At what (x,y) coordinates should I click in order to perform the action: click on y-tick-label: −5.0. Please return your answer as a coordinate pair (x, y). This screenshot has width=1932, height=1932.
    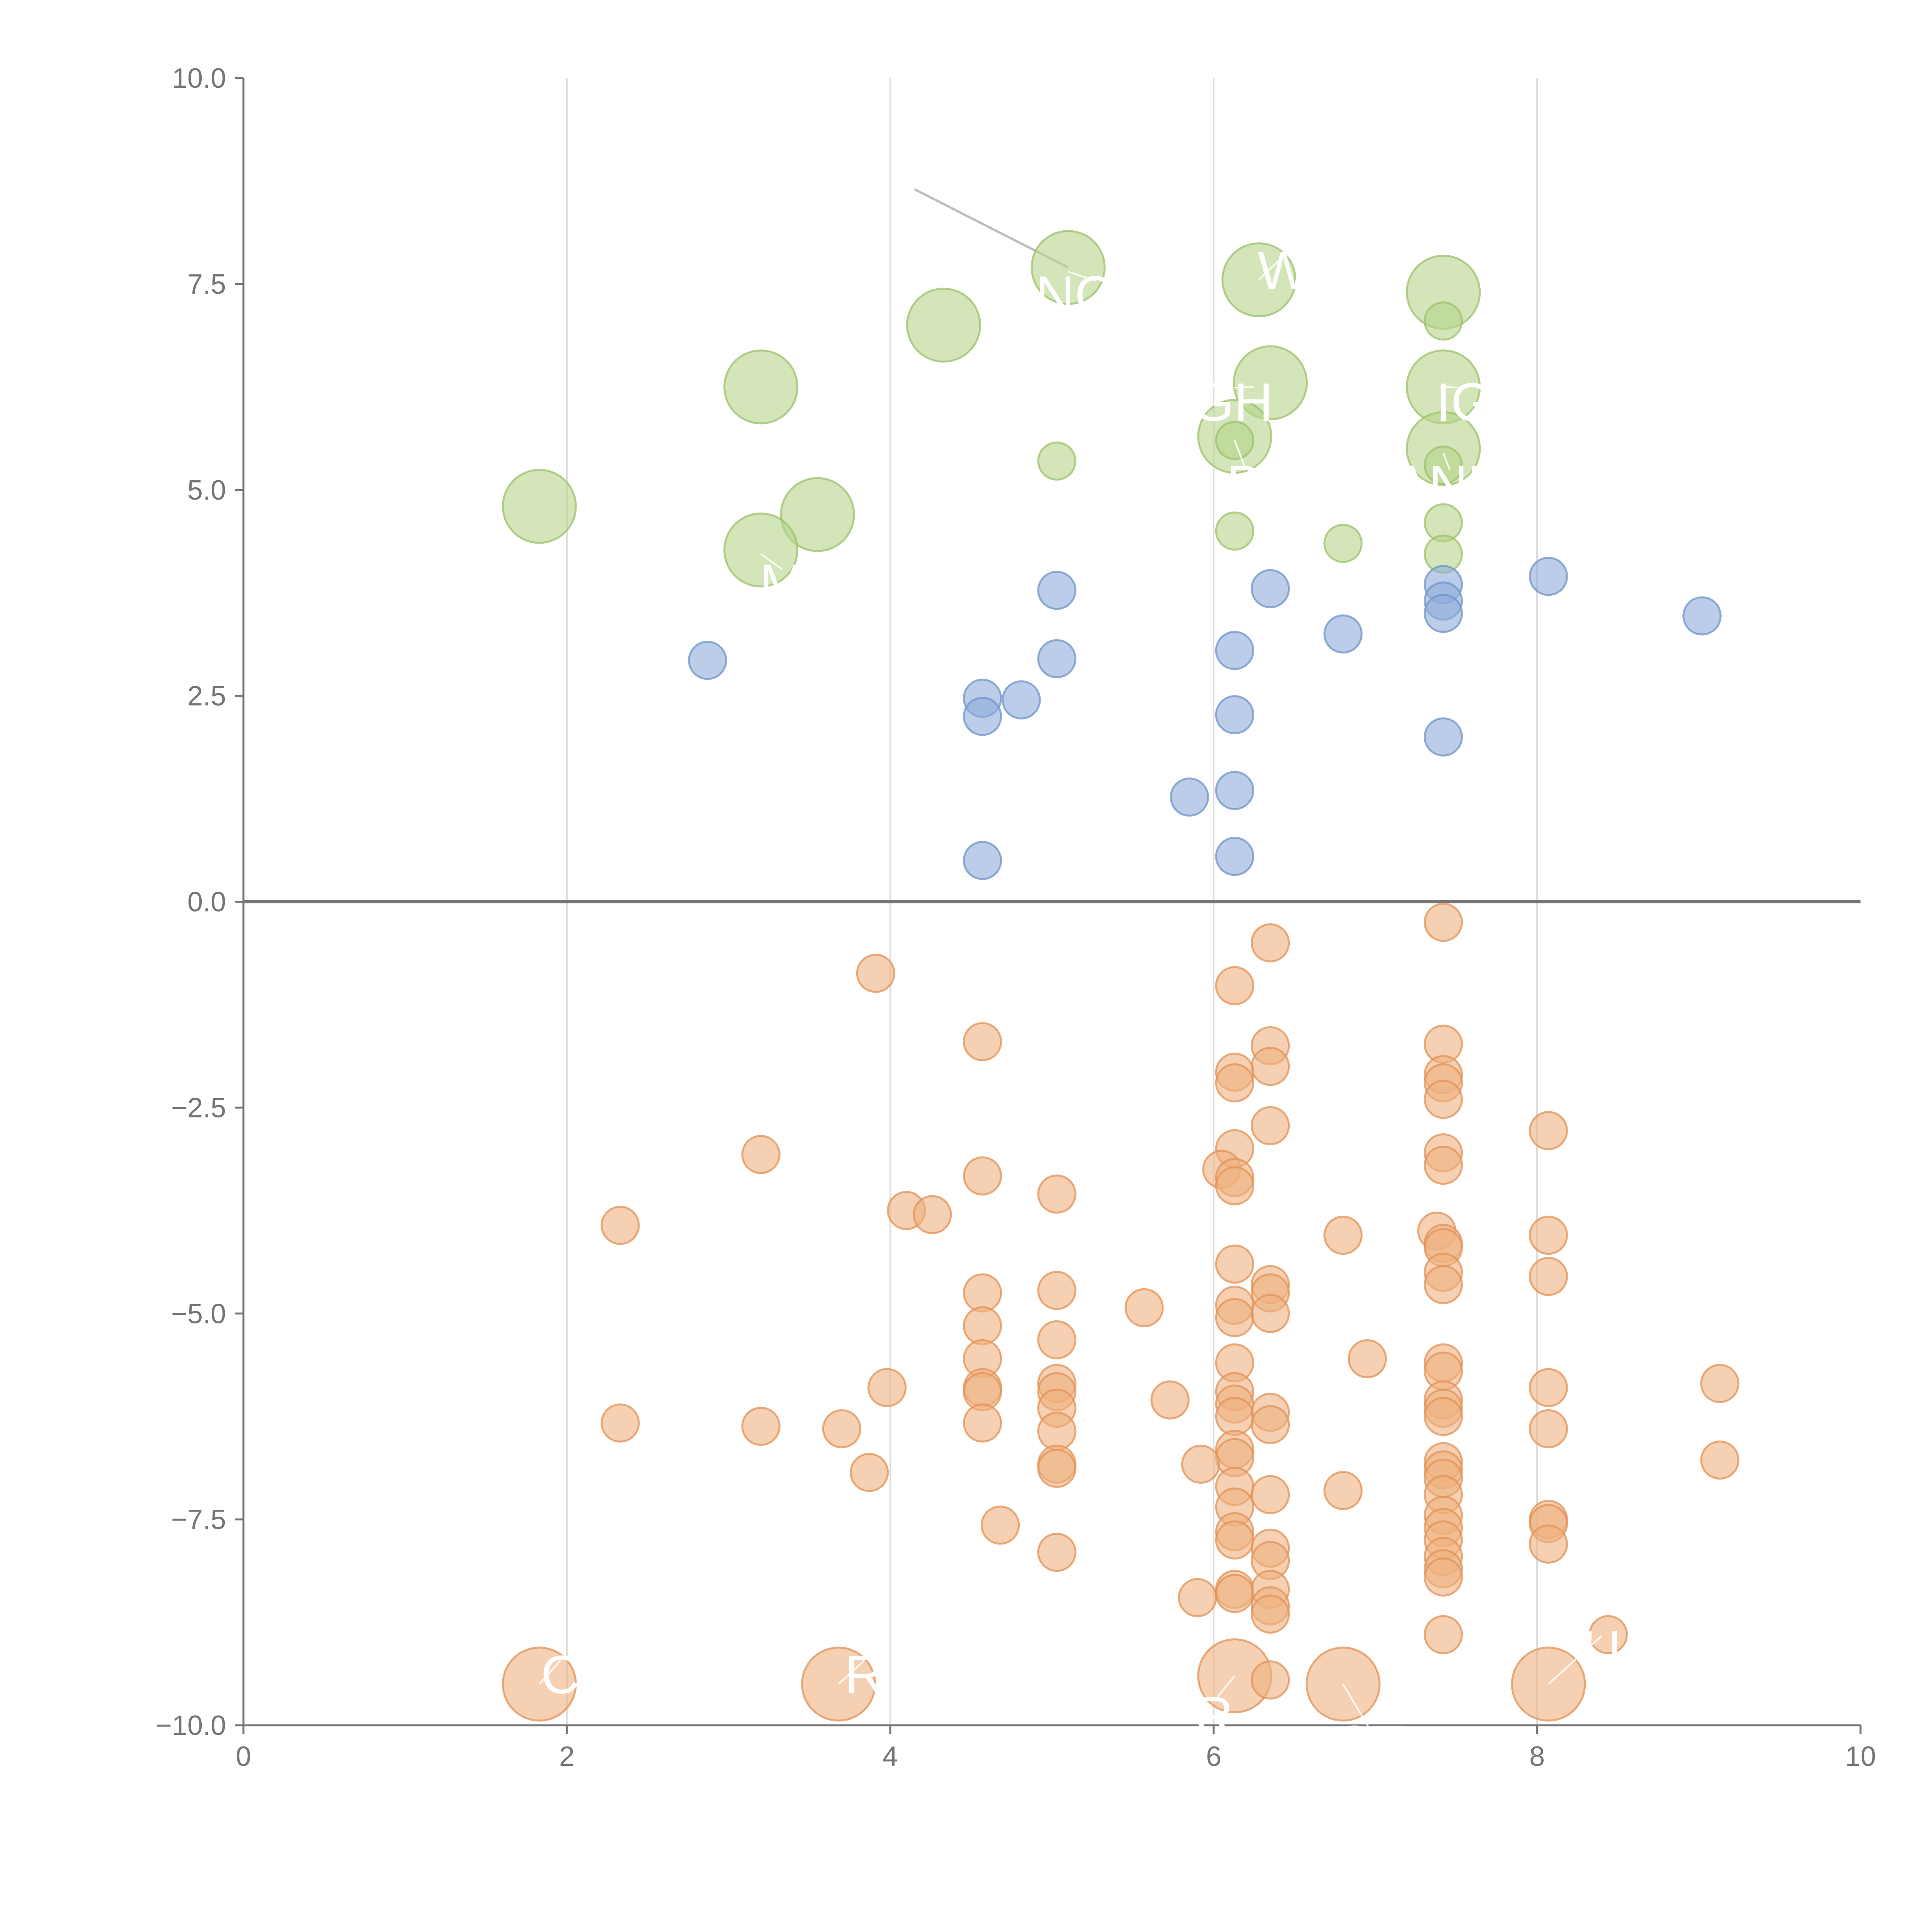
    Looking at the image, I should click on (198, 1313).